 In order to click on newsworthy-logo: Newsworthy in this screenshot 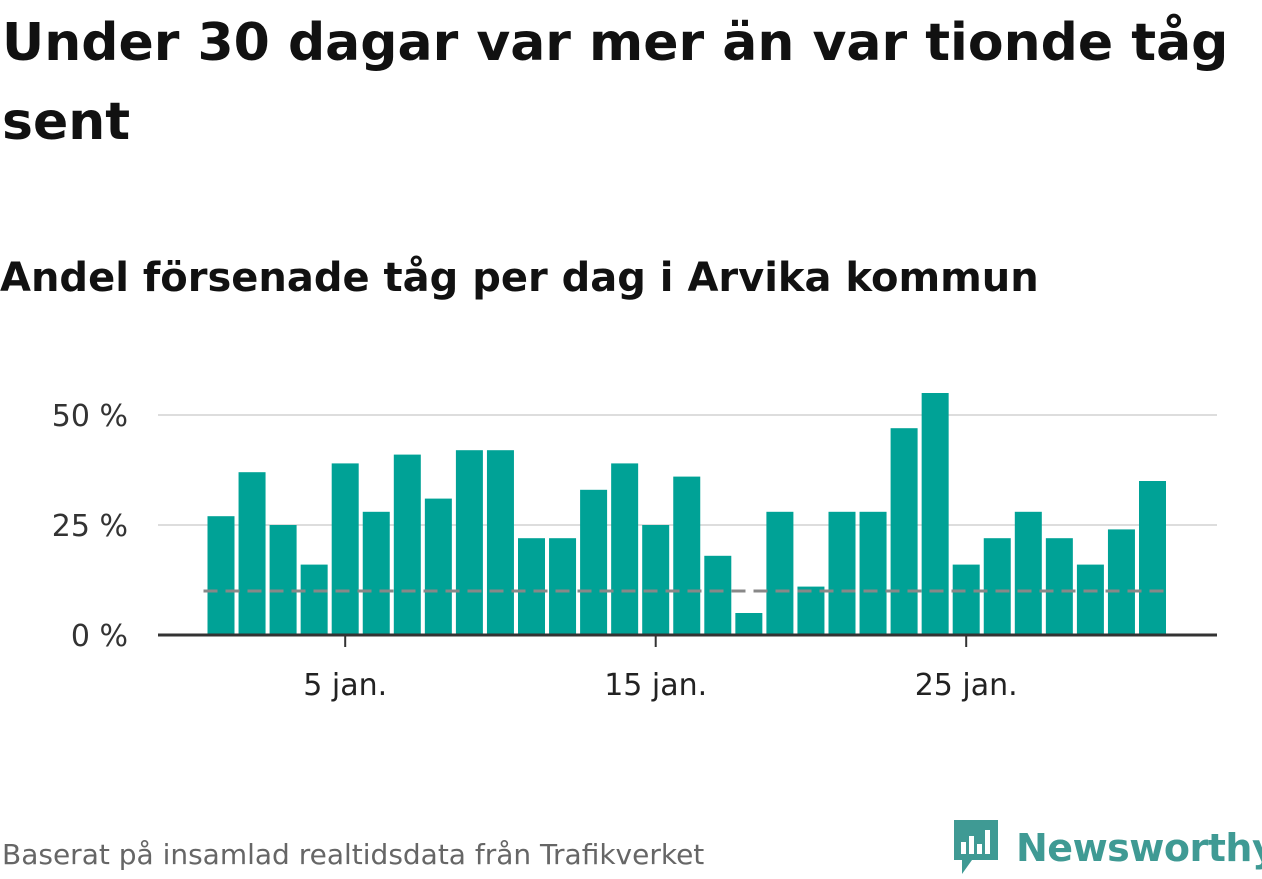, I will do `click(1106, 848)`.